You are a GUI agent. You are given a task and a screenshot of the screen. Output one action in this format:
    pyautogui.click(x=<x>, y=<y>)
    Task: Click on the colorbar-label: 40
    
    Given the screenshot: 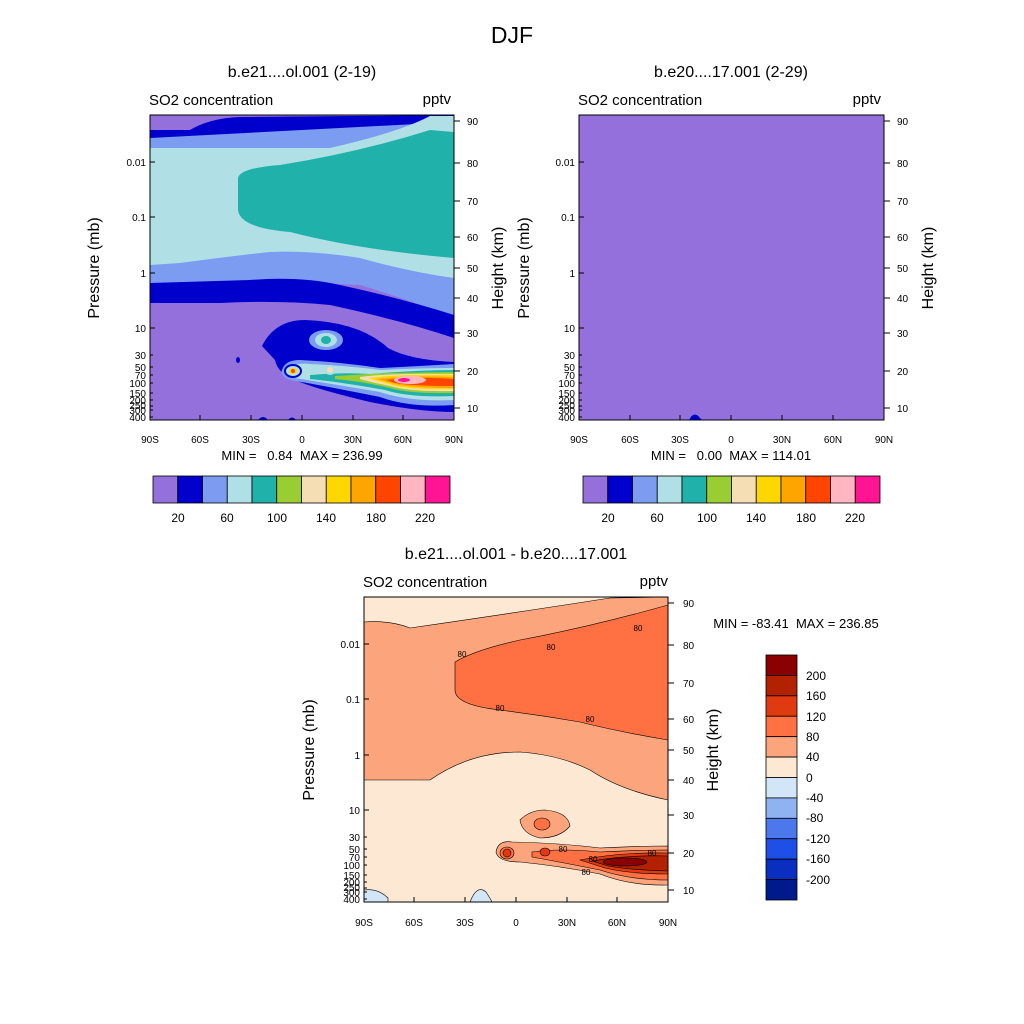 What is the action you would take?
    pyautogui.click(x=813, y=757)
    